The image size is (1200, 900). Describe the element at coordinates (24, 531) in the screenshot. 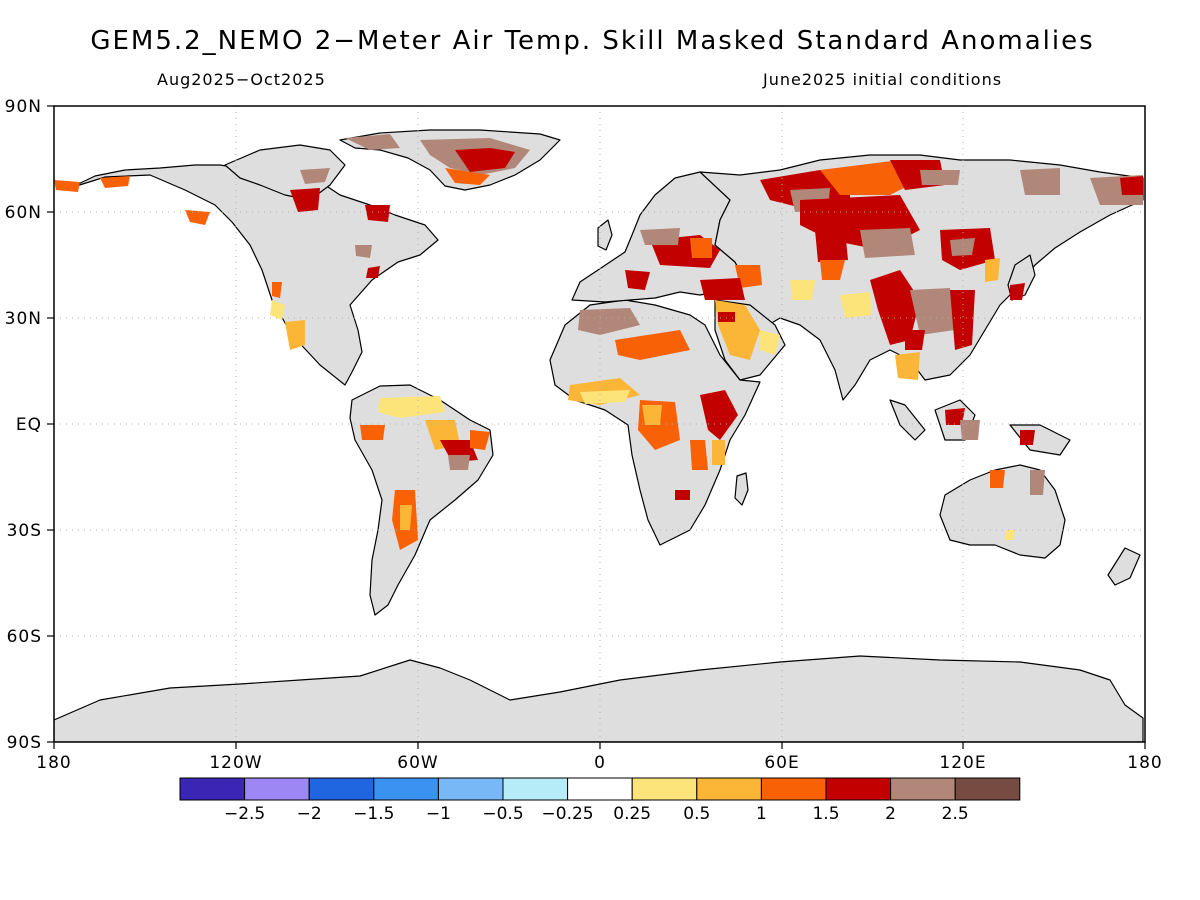

I see `lat-label-4: 30S` at that location.